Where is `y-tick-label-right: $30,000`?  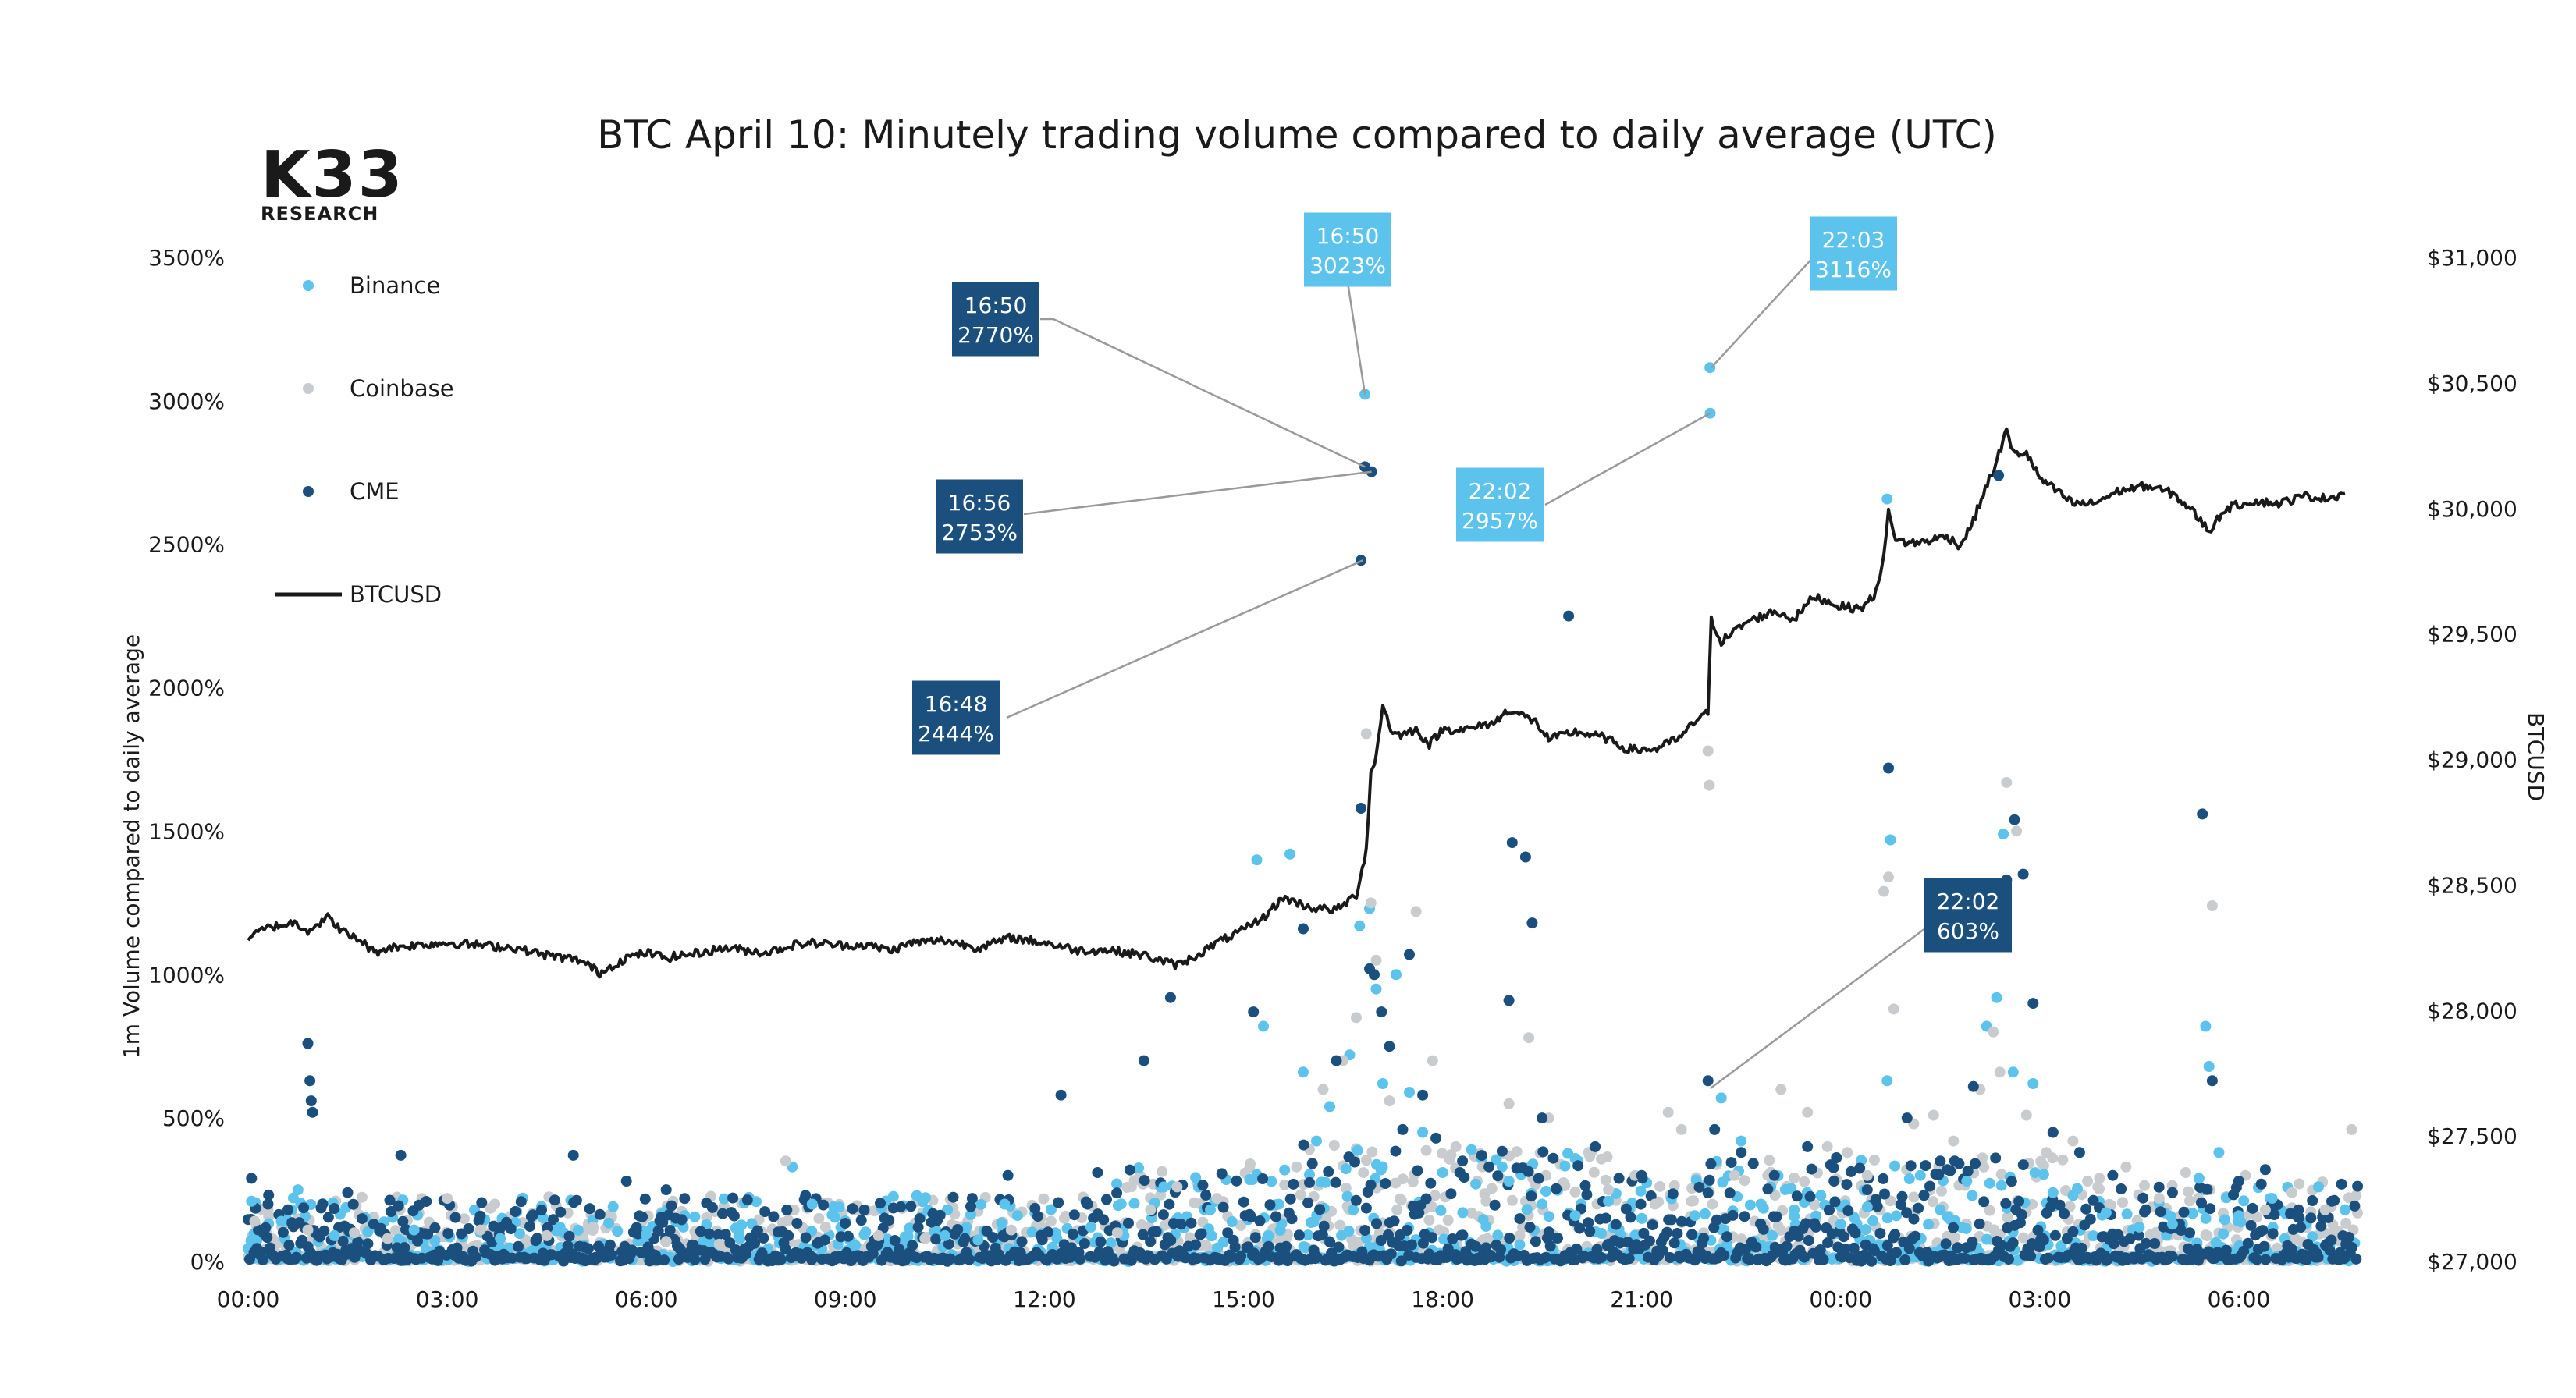
y-tick-label-right: $30,000 is located at coordinates (2472, 509).